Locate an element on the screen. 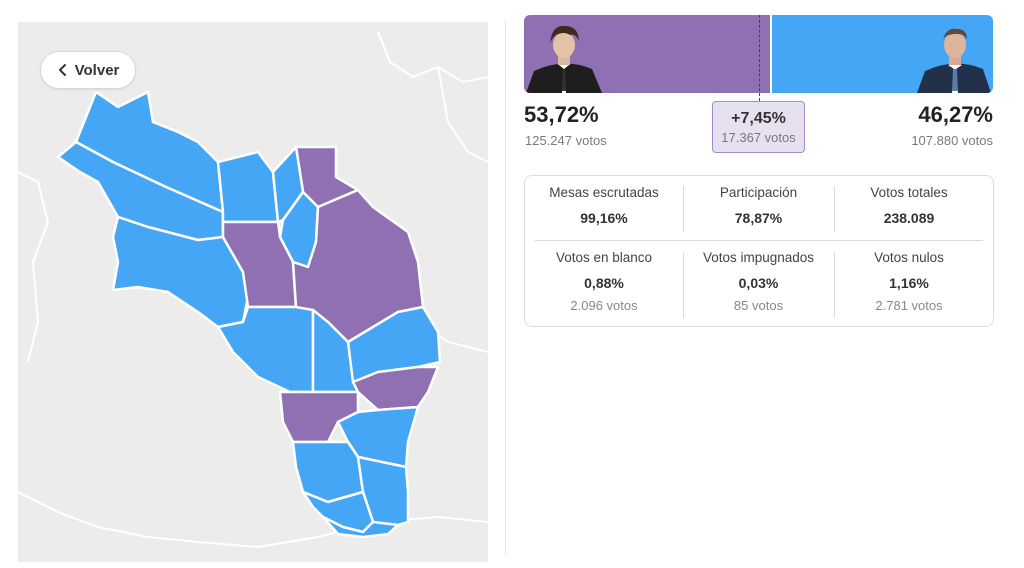 Image resolution: width=1024 pixels, height=568 pixels. stat-sub: 2.781 votos is located at coordinates (909, 305).